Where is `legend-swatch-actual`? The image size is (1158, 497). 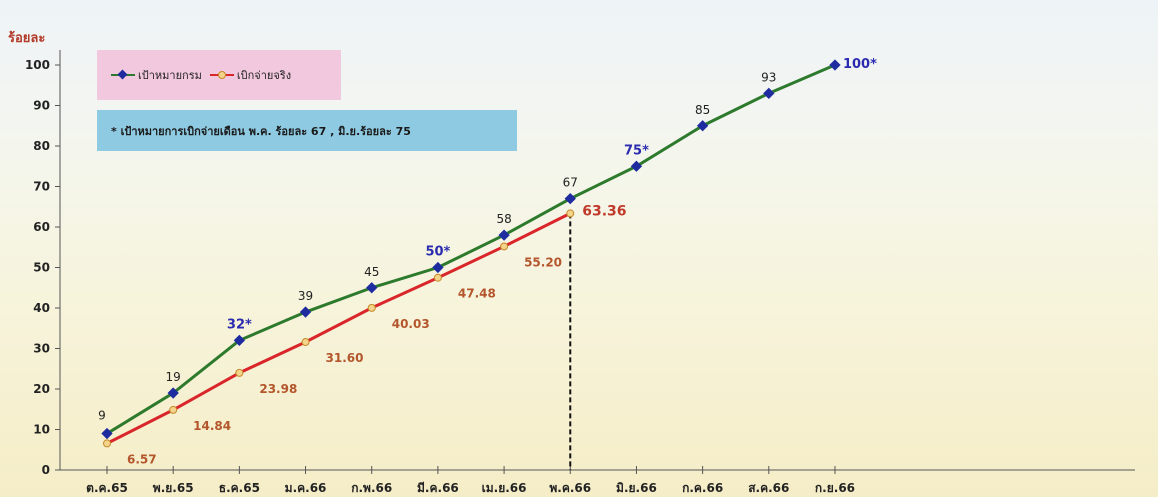 legend-swatch-actual is located at coordinates (221, 75).